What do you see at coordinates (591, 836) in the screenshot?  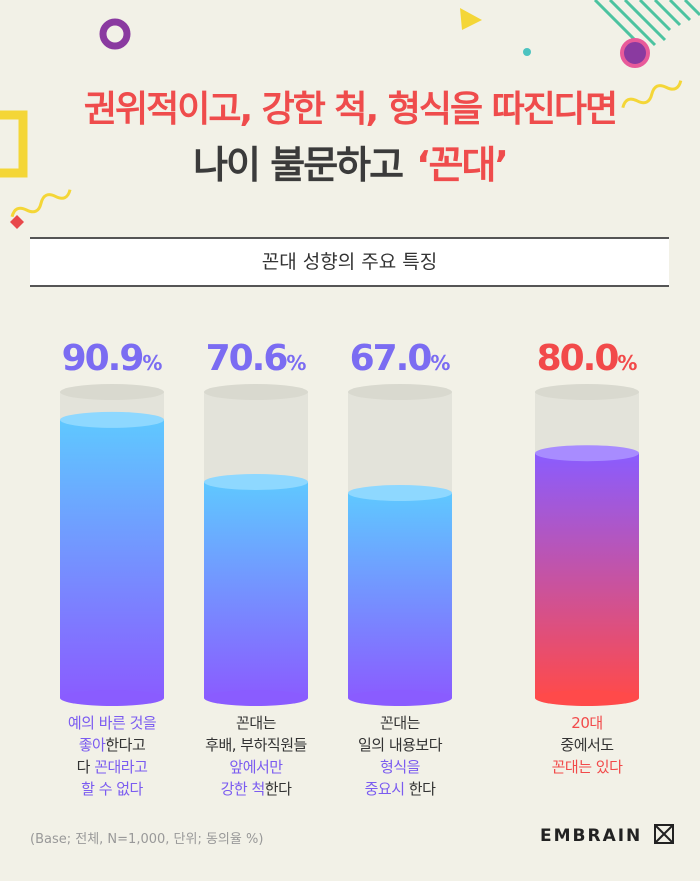 I see `brand-name: EMBRAIN` at bounding box center [591, 836].